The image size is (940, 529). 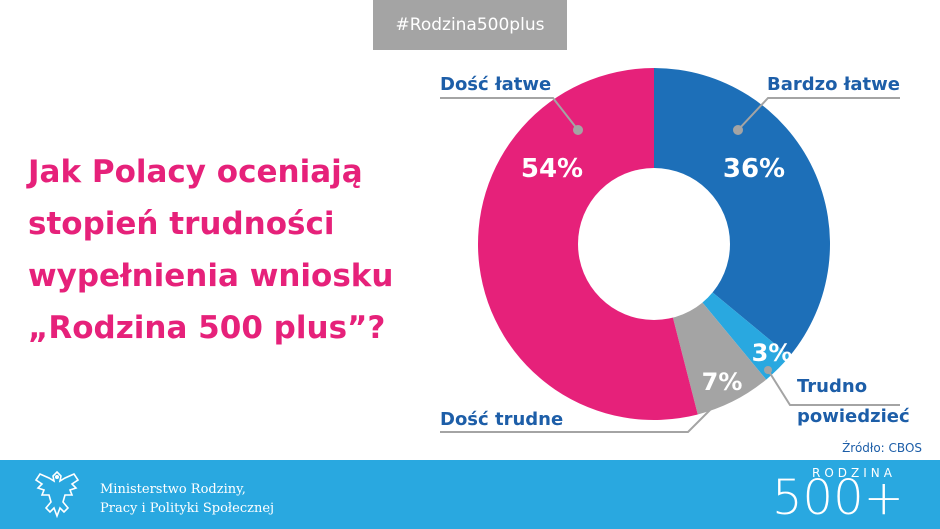 I want to click on source-note: Źródło: CBOS, so click(x=882, y=448).